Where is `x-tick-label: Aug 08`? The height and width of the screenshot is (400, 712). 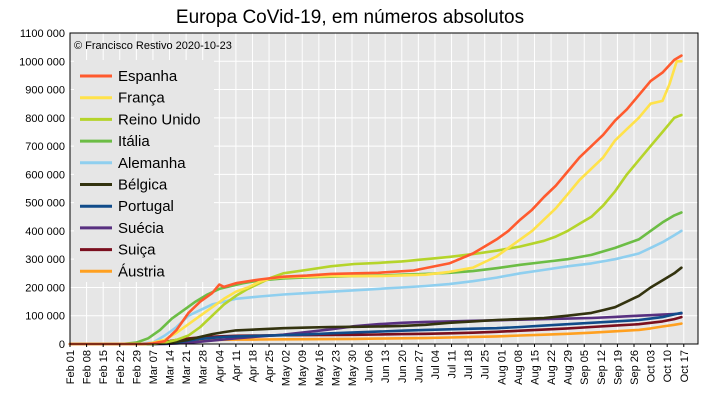 x-tick-label: Aug 08 is located at coordinates (519, 367).